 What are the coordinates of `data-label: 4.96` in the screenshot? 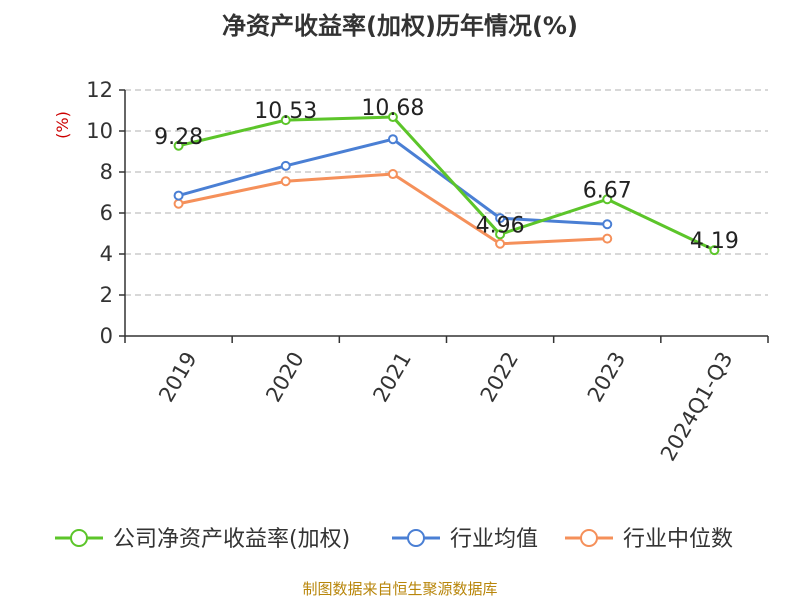 It's located at (500, 225).